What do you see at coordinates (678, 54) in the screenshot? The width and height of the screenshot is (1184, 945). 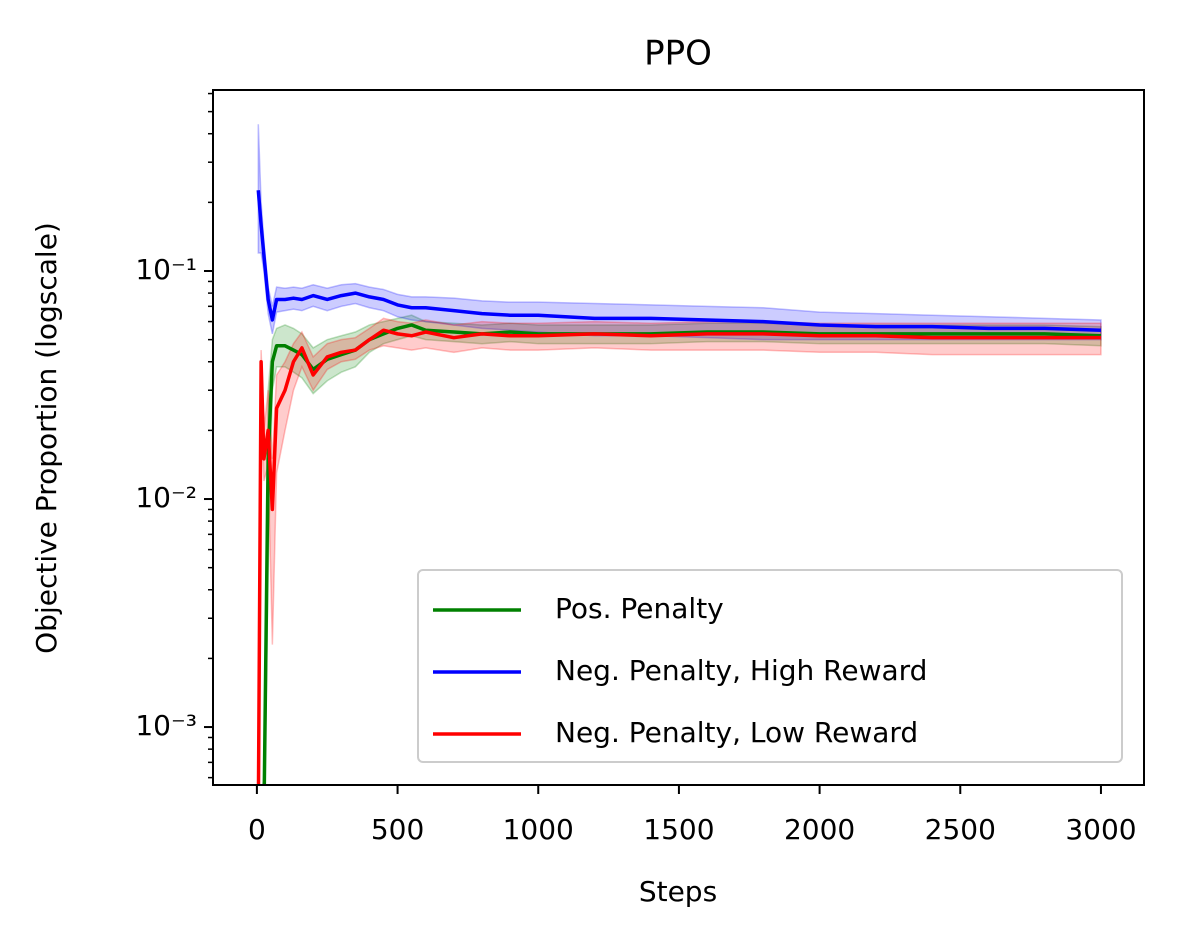 I see `chart-title: PPO` at bounding box center [678, 54].